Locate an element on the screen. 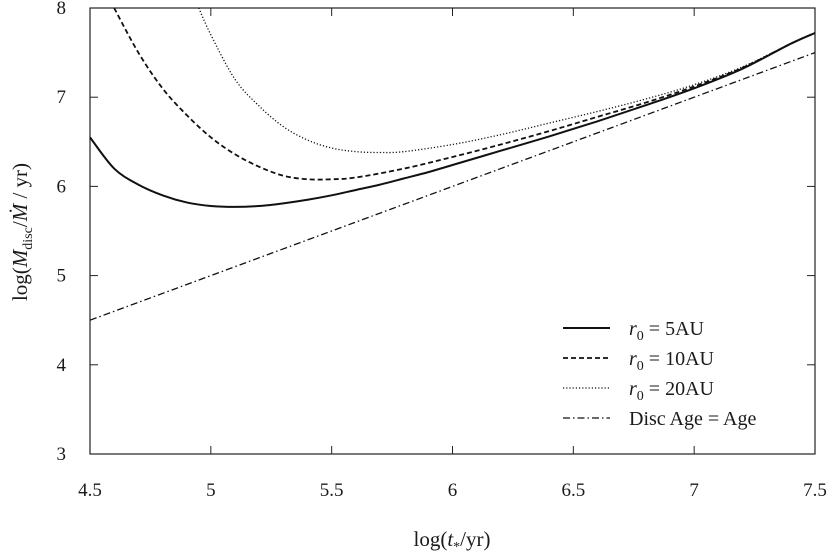 Image resolution: width=829 pixels, height=552 pixels. legend-label: r0 = 5AU is located at coordinates (667, 331).